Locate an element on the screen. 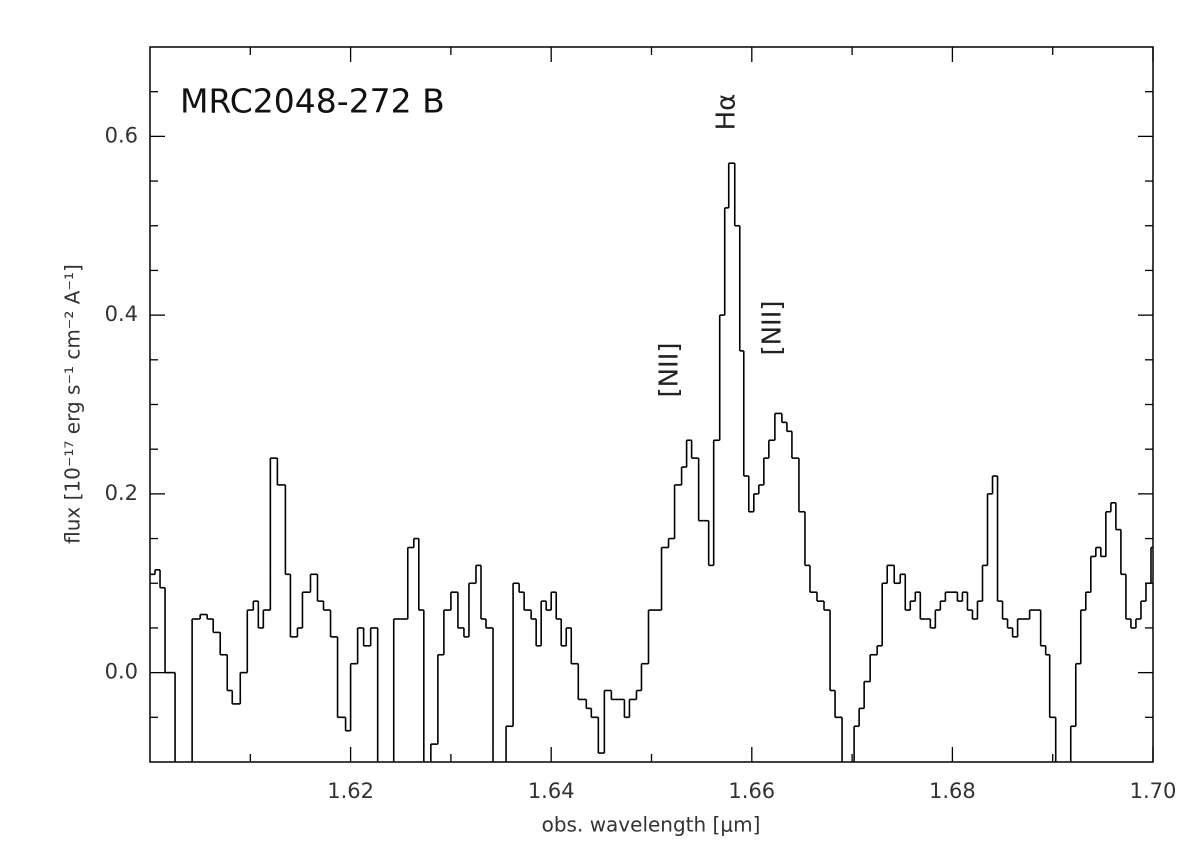 This screenshot has height=858, width=1200. x-tick-label: 1.66 is located at coordinates (751, 791).